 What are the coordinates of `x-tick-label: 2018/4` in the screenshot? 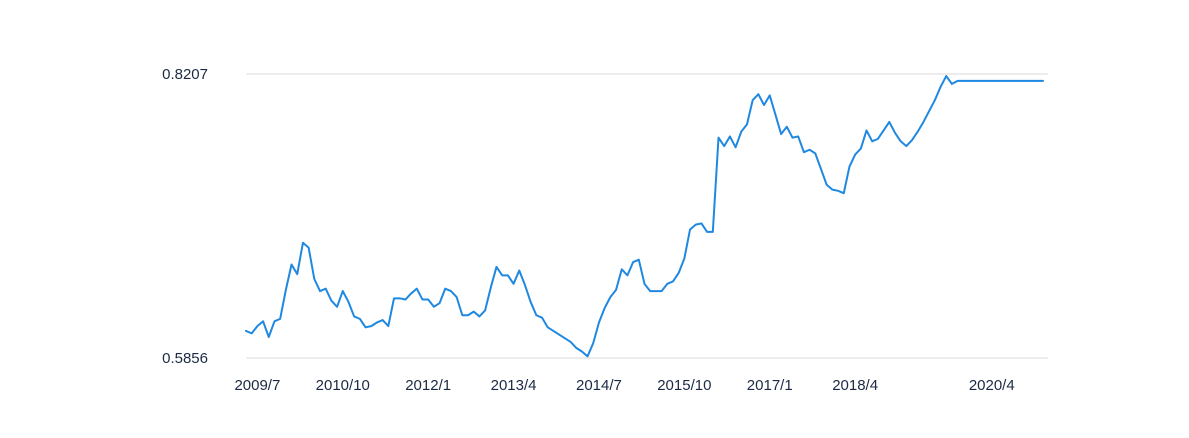 It's located at (855, 385).